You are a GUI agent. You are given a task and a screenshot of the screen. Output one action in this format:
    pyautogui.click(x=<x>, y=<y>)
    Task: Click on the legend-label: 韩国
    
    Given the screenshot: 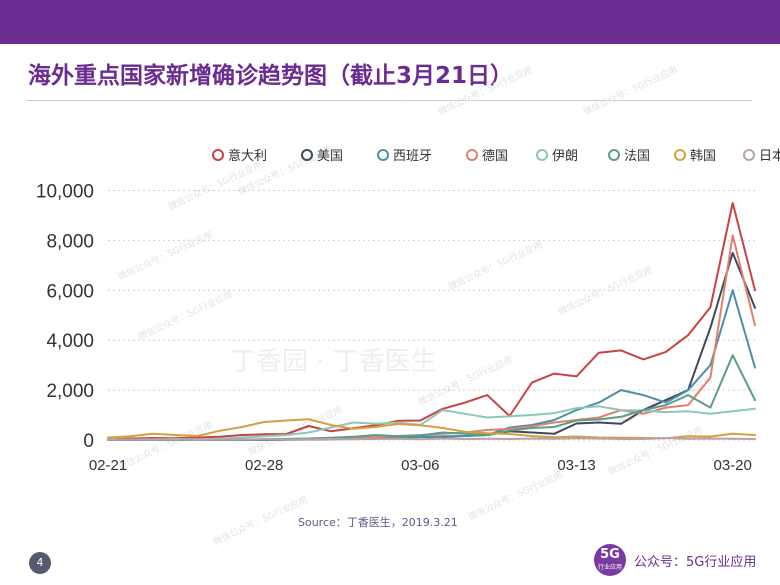 What is the action you would take?
    pyautogui.click(x=703, y=156)
    